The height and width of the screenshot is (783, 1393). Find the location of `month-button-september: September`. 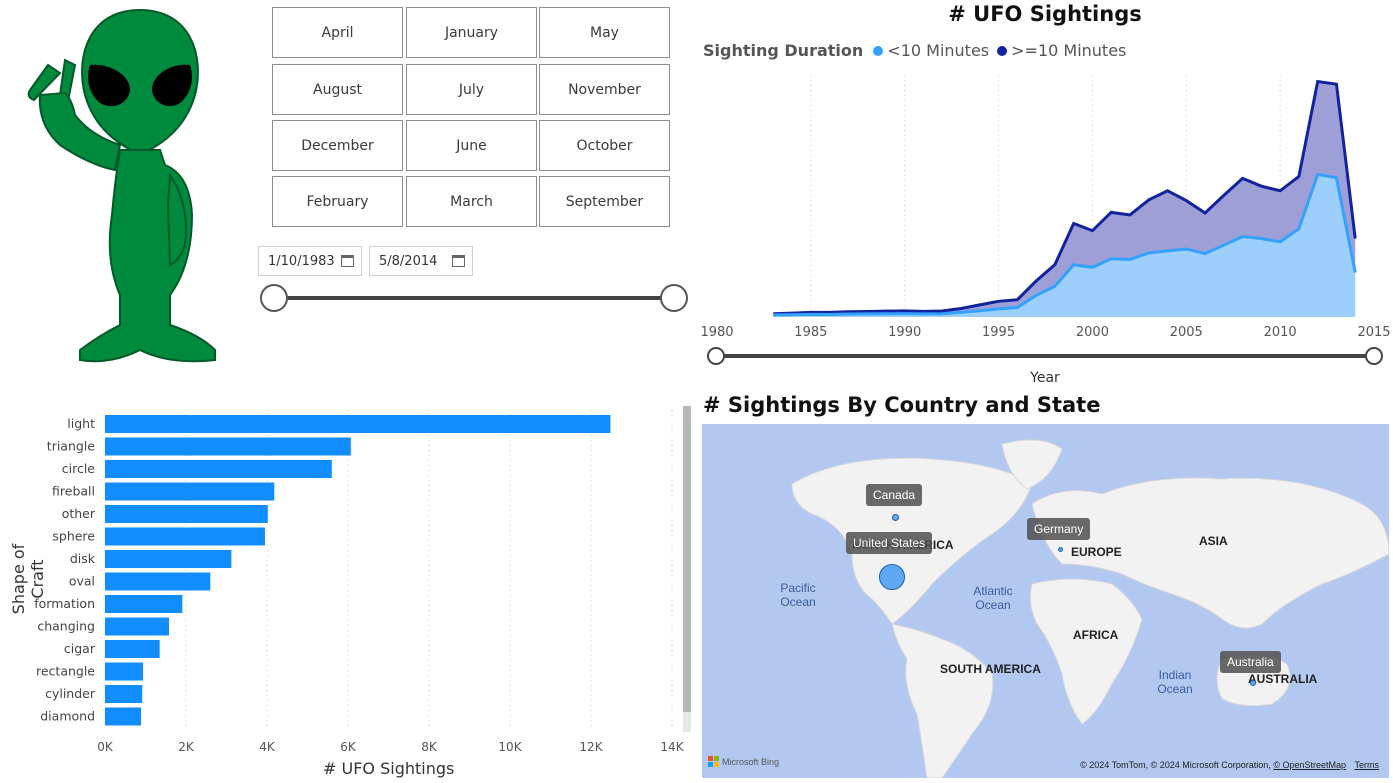

month-button-september: September is located at coordinates (604, 201).